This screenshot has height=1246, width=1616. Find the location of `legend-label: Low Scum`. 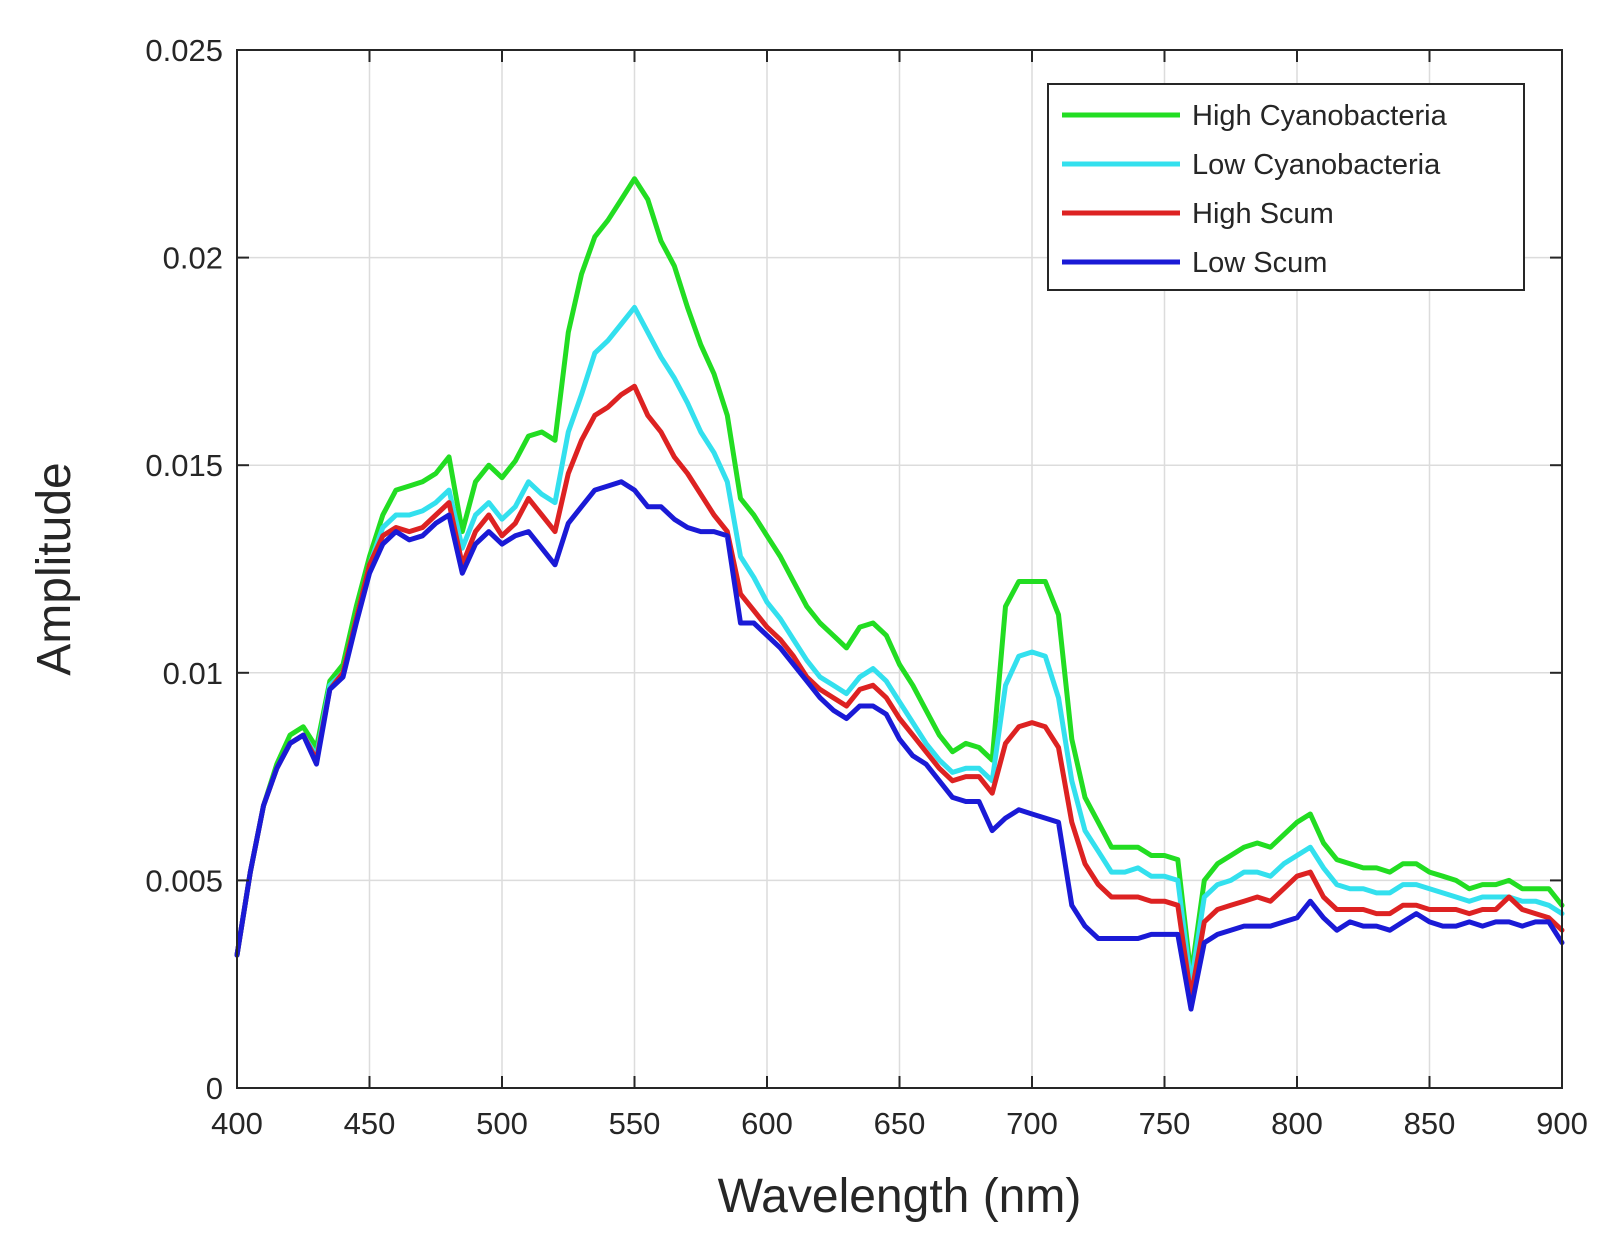

legend-label: Low Scum is located at coordinates (1259, 263).